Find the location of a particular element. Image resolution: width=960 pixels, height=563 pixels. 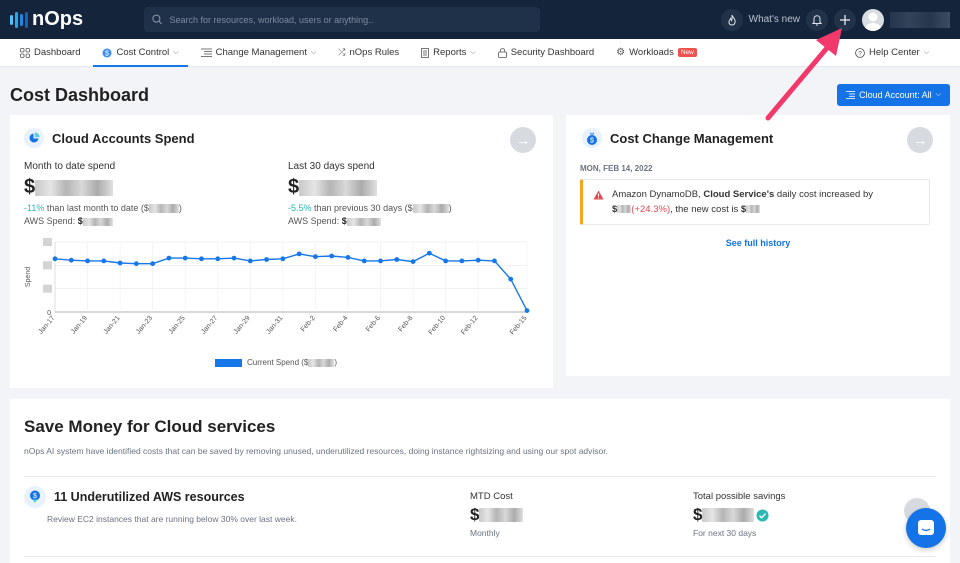

money-bag-icon: $ is located at coordinates (592, 138).